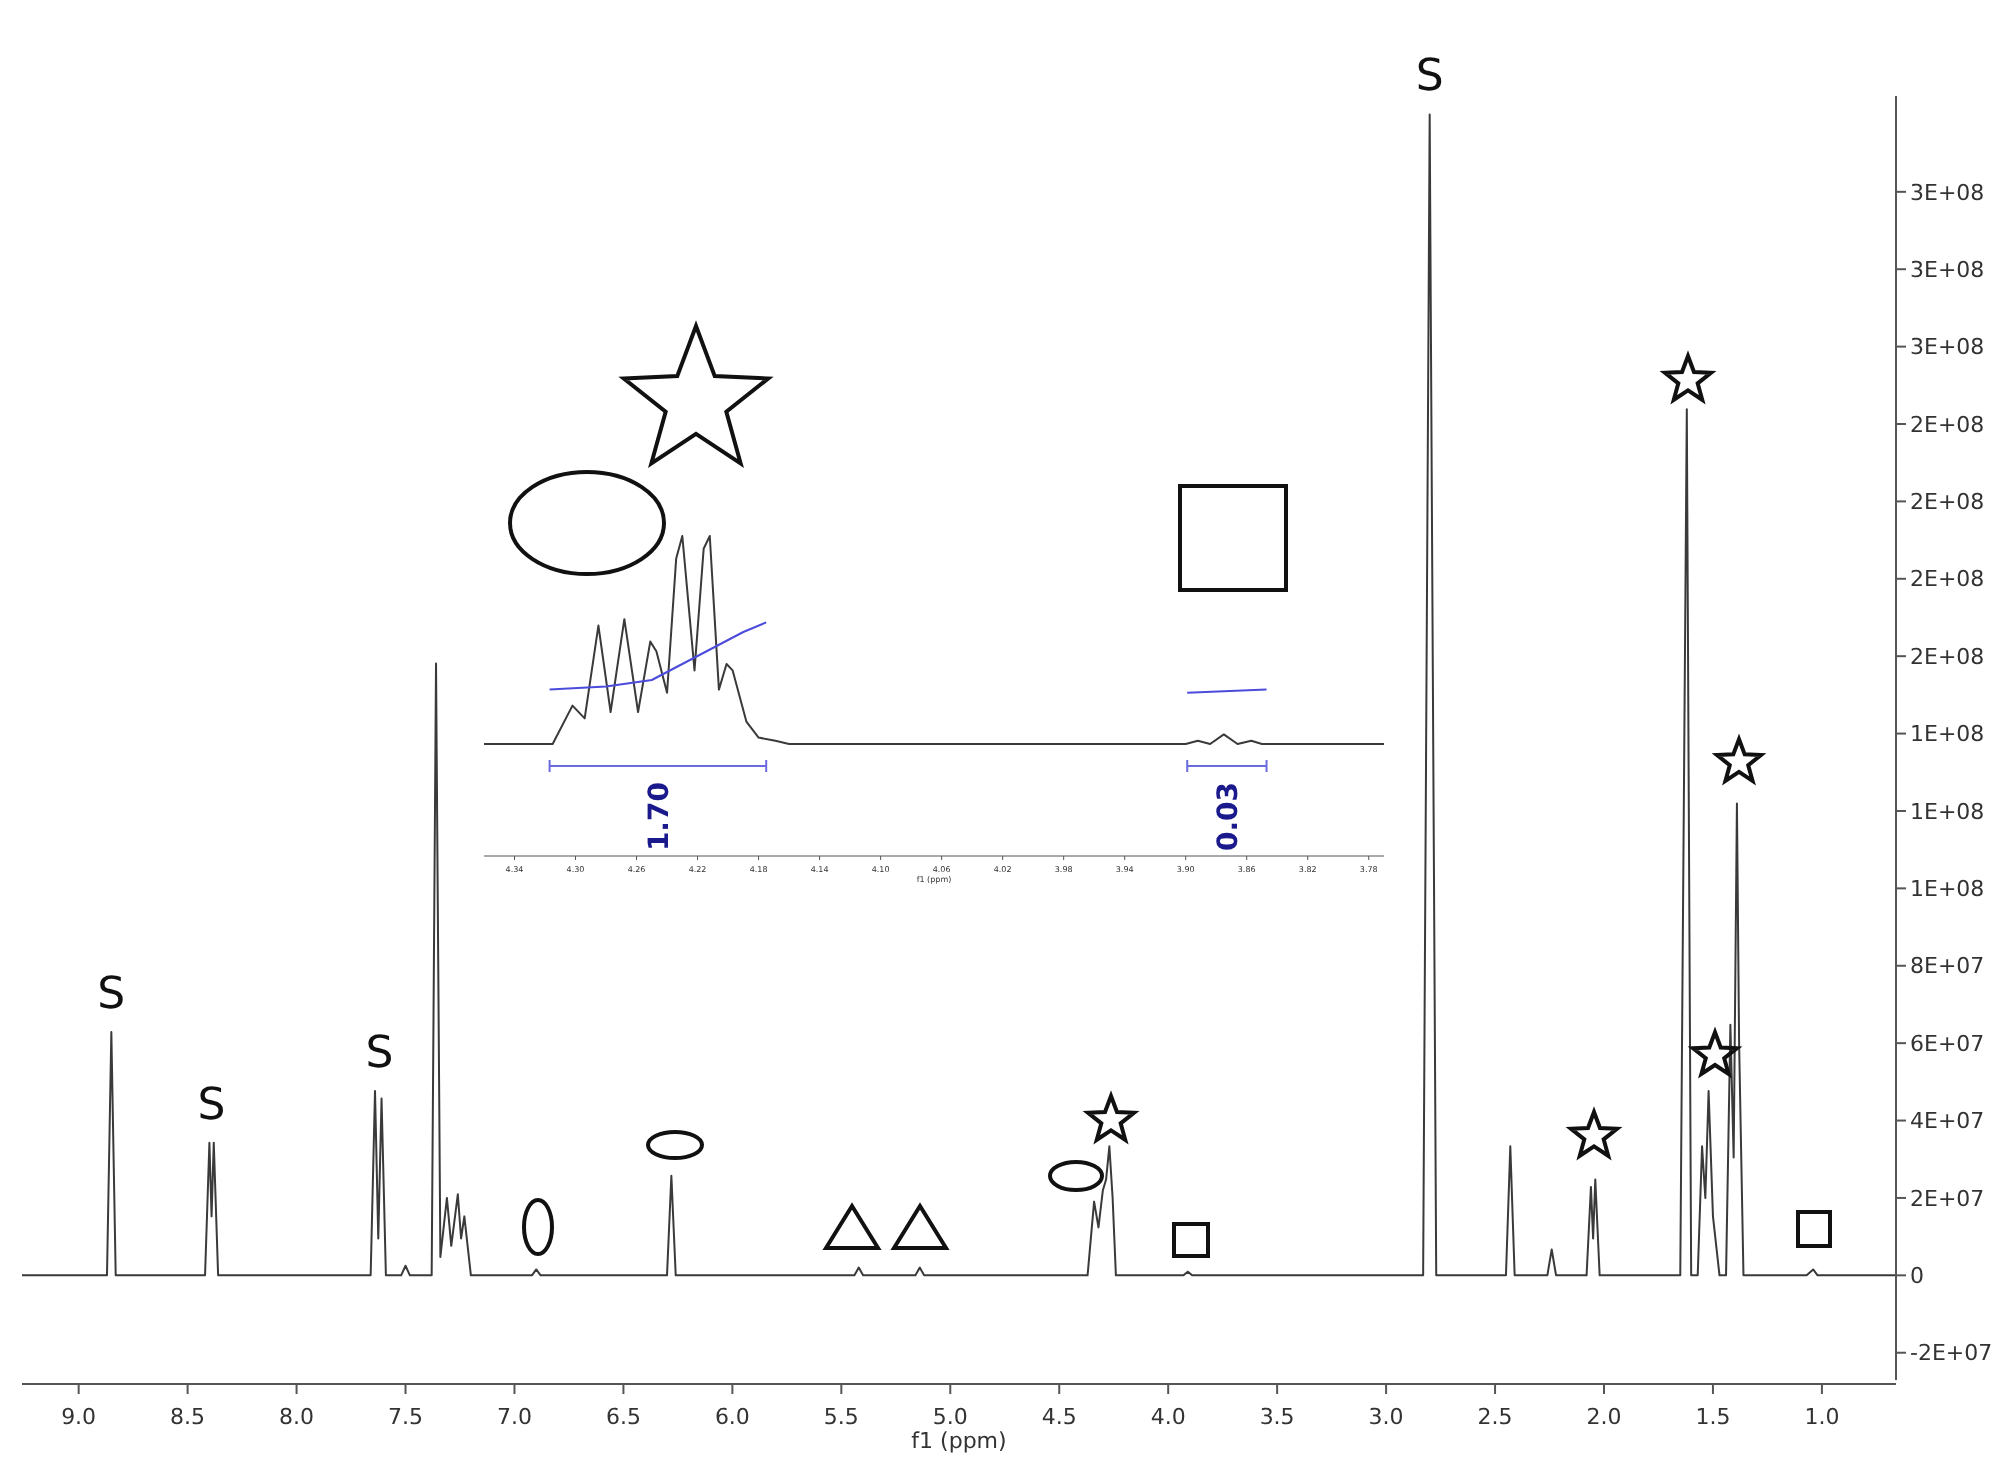 This screenshot has height=1462, width=1996. What do you see at coordinates (1495, 1417) in the screenshot?
I see `x-tick-label: 2.5` at bounding box center [1495, 1417].